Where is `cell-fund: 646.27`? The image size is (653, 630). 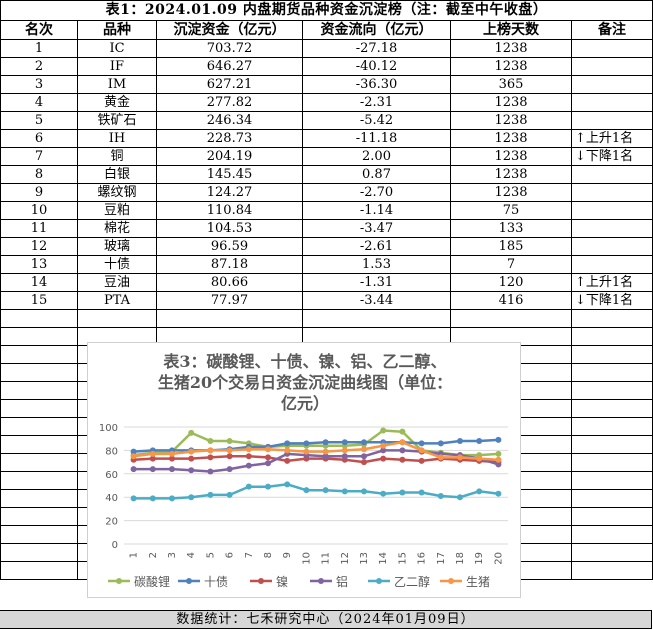
cell-fund: 646.27 is located at coordinates (229, 66).